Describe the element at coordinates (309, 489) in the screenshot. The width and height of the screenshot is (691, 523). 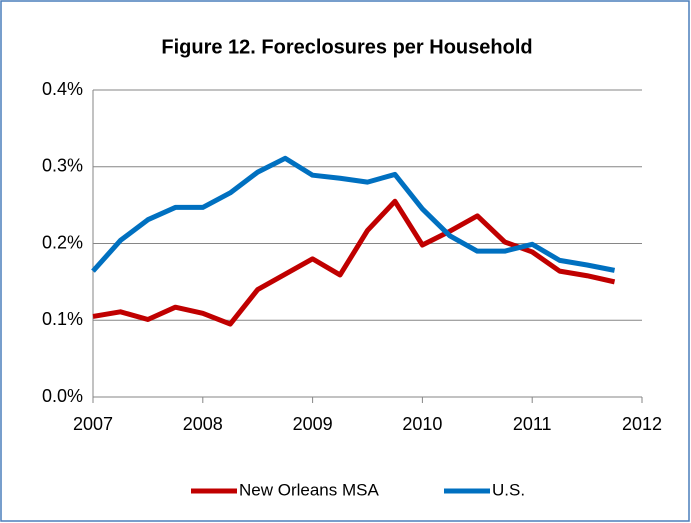
I see `legend-label: New Orleans MSA` at that location.